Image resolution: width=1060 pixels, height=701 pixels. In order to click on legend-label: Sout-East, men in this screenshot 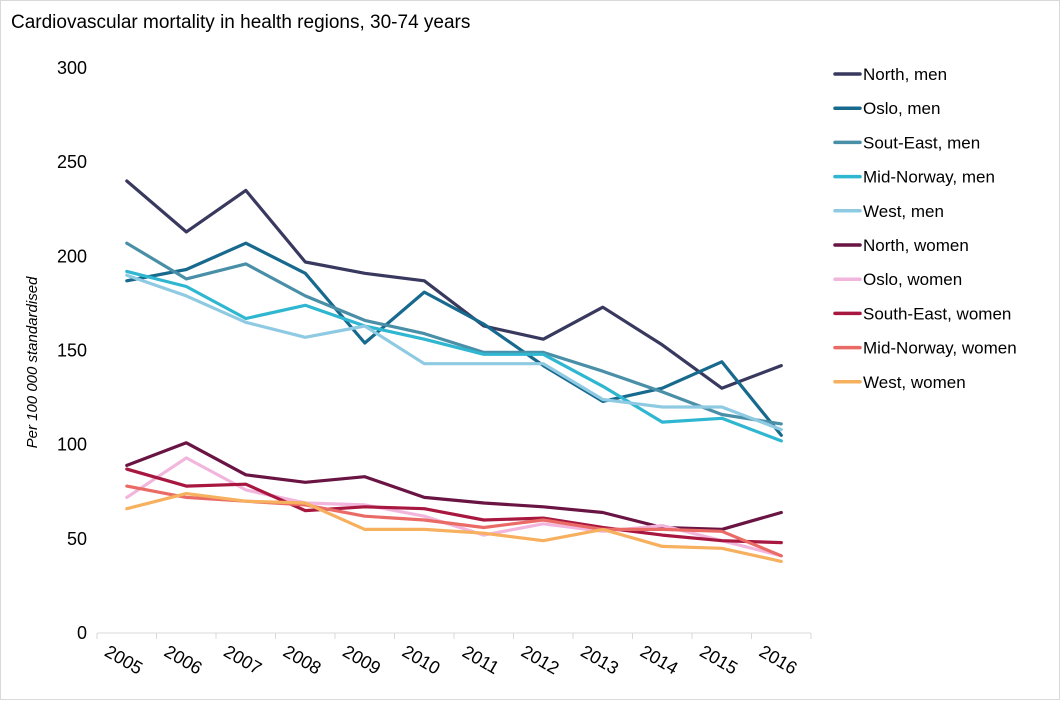, I will do `click(921, 142)`.